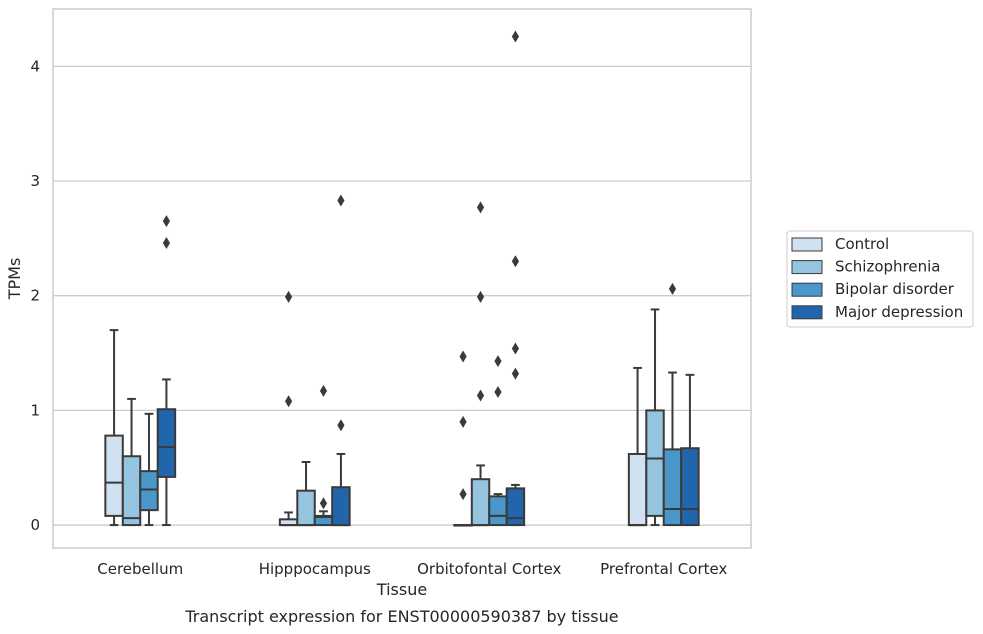  I want to click on legend-label: Schizophrenia, so click(887, 267).